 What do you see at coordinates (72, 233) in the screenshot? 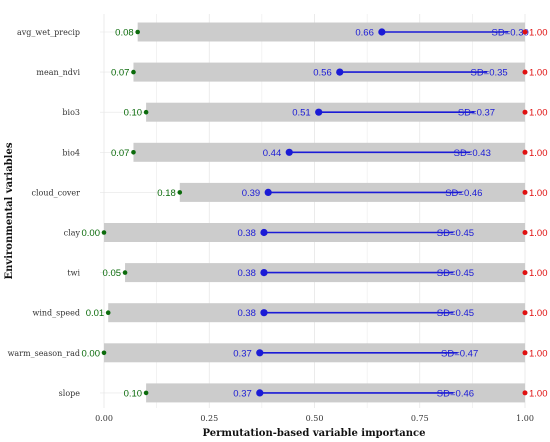
I see `variable-label: clay` at bounding box center [72, 233].